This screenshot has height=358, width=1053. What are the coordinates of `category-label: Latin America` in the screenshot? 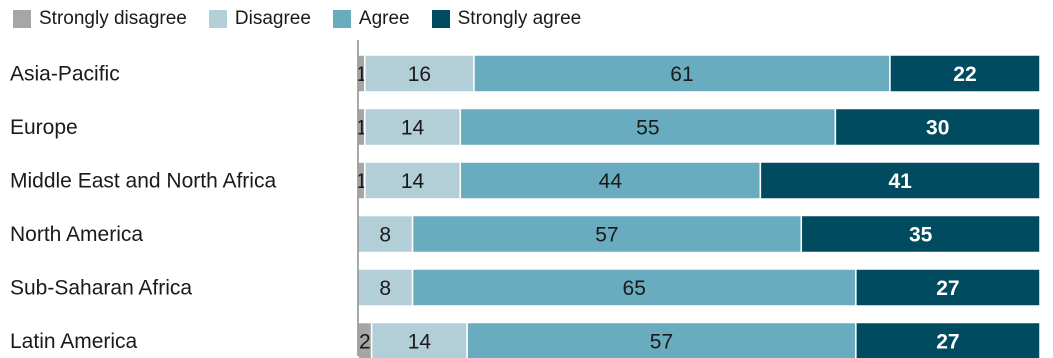 It's located at (74, 341).